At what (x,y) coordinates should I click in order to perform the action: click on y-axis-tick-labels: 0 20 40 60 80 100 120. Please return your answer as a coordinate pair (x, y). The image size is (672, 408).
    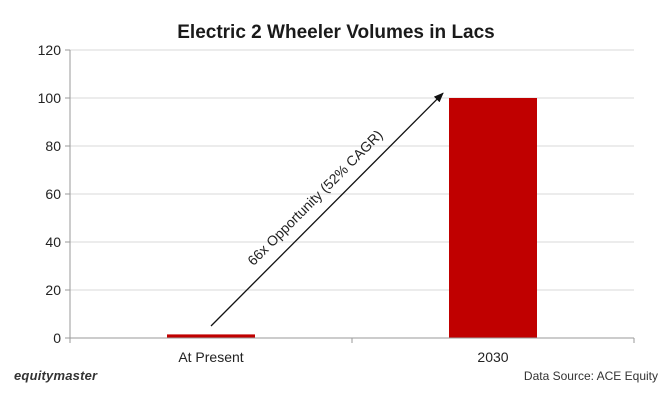
    Looking at the image, I should click on (54, 194).